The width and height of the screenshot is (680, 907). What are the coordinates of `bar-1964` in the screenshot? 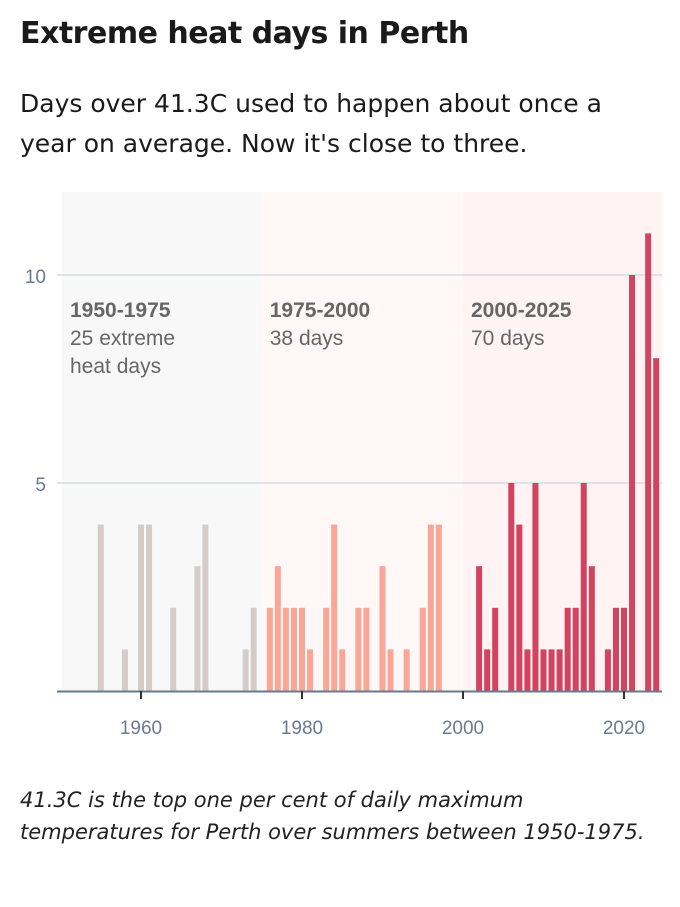 It's located at (173, 649).